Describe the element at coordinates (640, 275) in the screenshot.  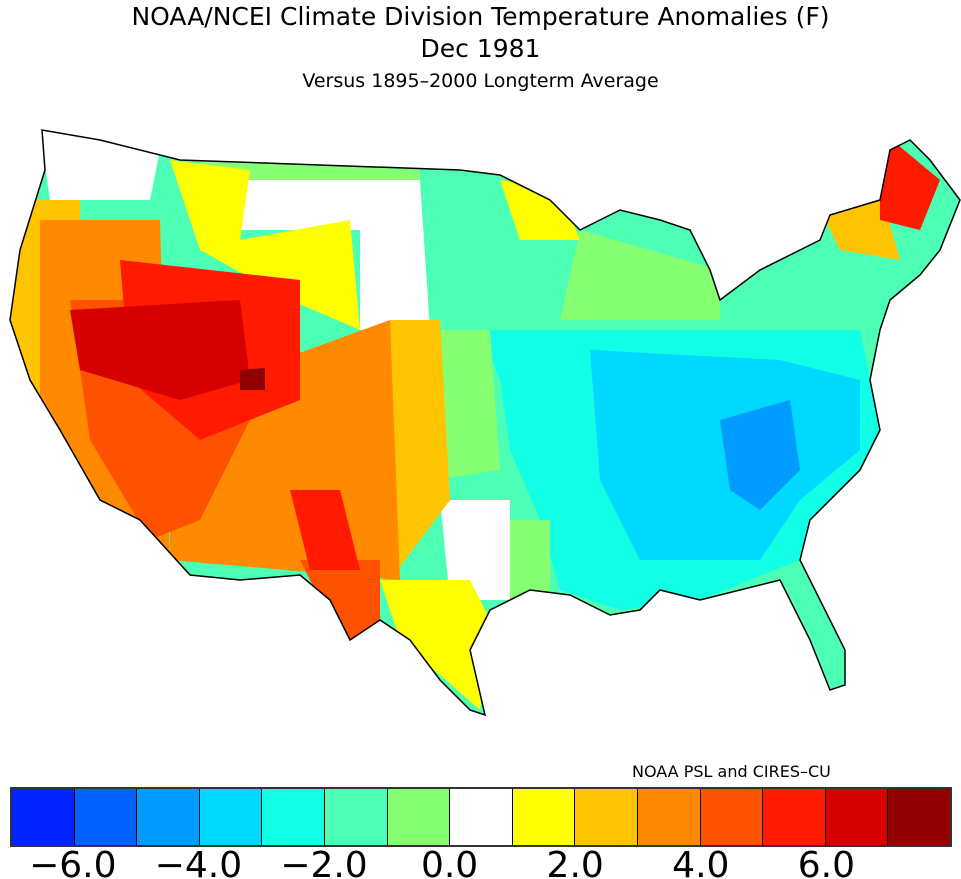
I see `anomaly-region-minus1` at that location.